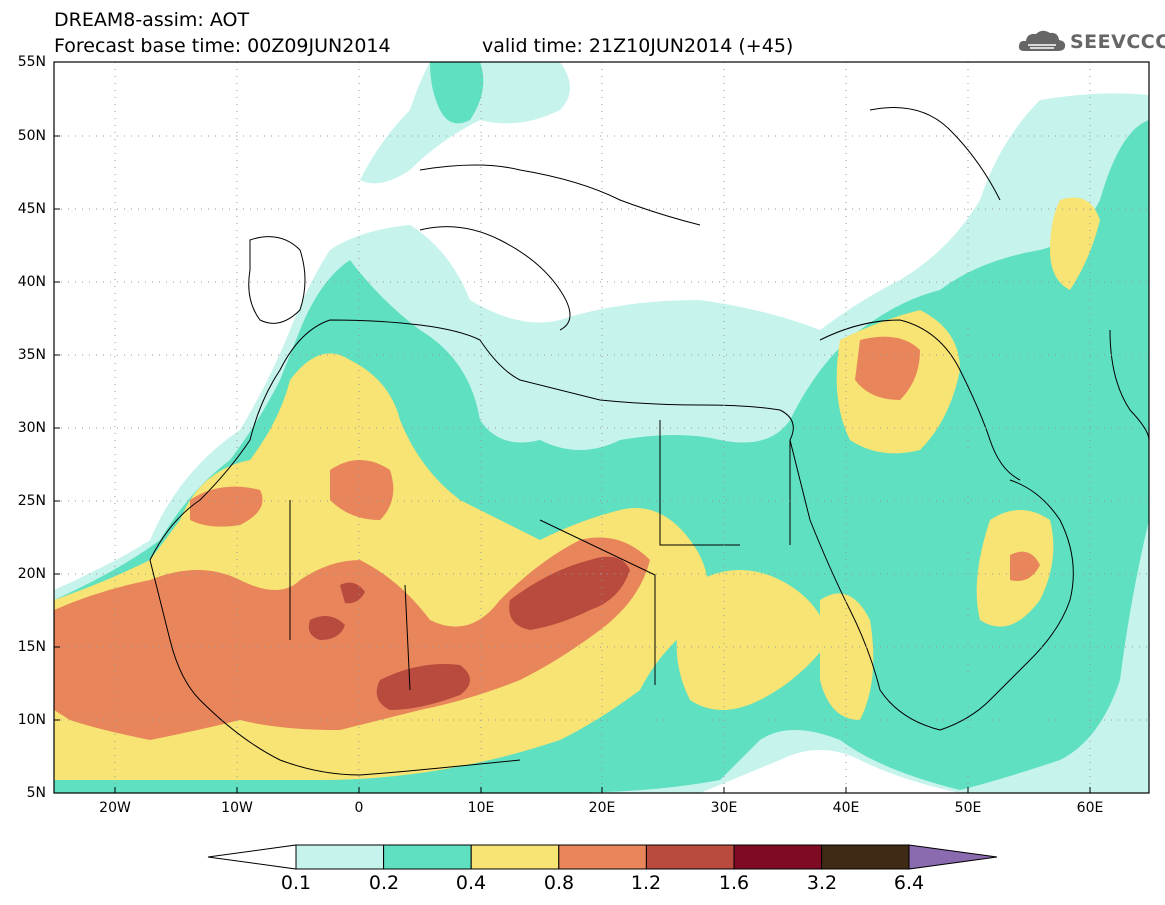 Image resolution: width=1165 pixels, height=905 pixels. I want to click on lat-label: 35N, so click(31, 355).